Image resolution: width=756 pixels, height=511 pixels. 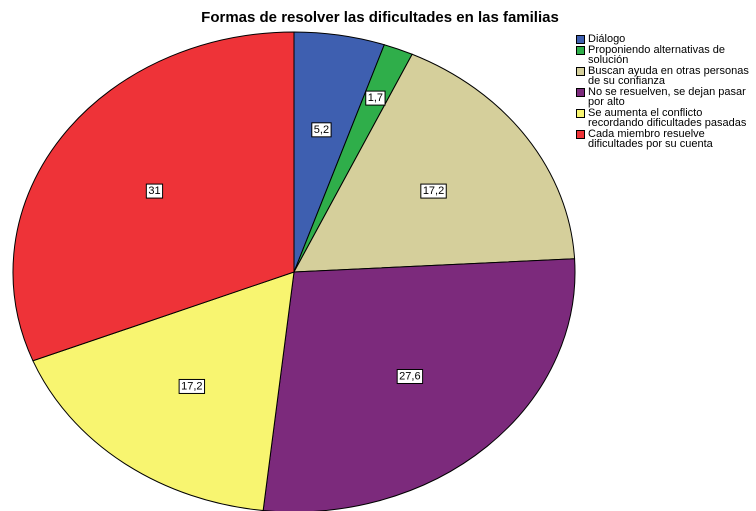 I want to click on data-label: 1,7, so click(x=375, y=98).